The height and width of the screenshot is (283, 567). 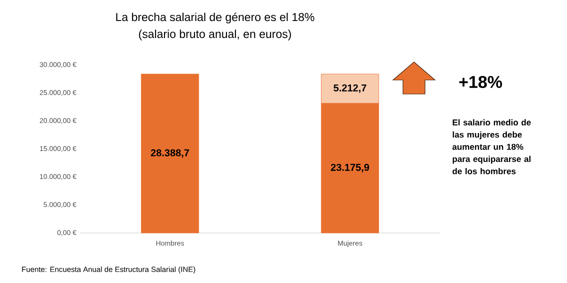 I want to click on bar, so click(x=170, y=154).